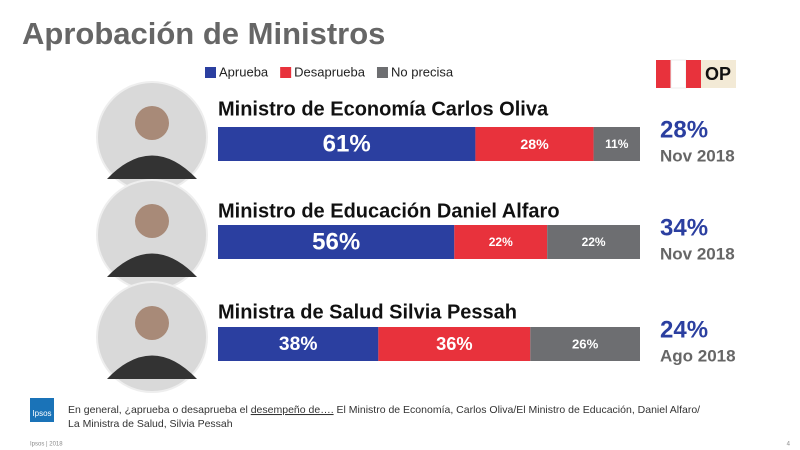 This screenshot has width=800, height=450. Describe the element at coordinates (663, 74) in the screenshot. I see `flag-left` at that location.